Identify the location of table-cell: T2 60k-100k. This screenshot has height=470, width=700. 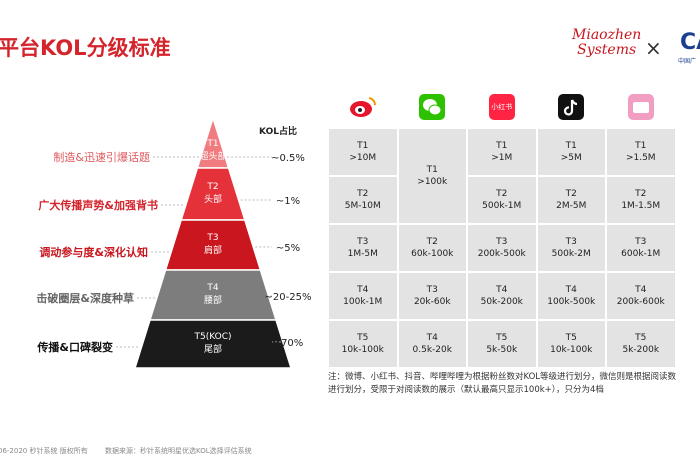
(432, 248).